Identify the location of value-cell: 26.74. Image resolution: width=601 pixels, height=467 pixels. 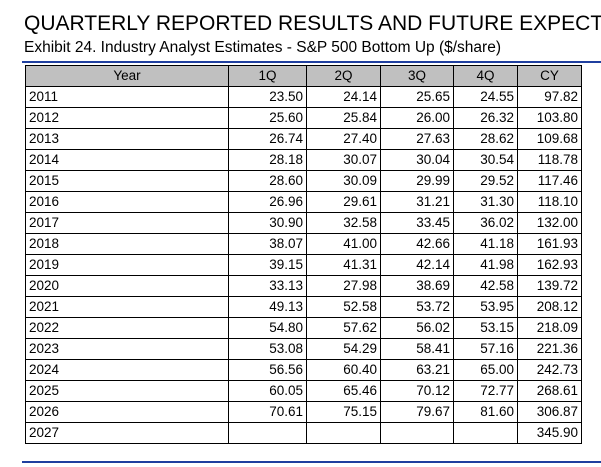
(267, 139).